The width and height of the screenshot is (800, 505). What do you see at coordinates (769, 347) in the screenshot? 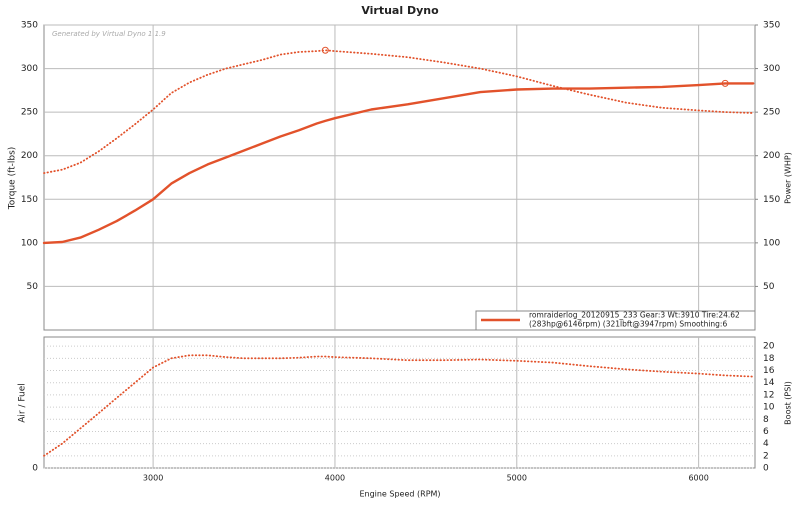
I see `y2-tick-label: 20` at bounding box center [769, 347].